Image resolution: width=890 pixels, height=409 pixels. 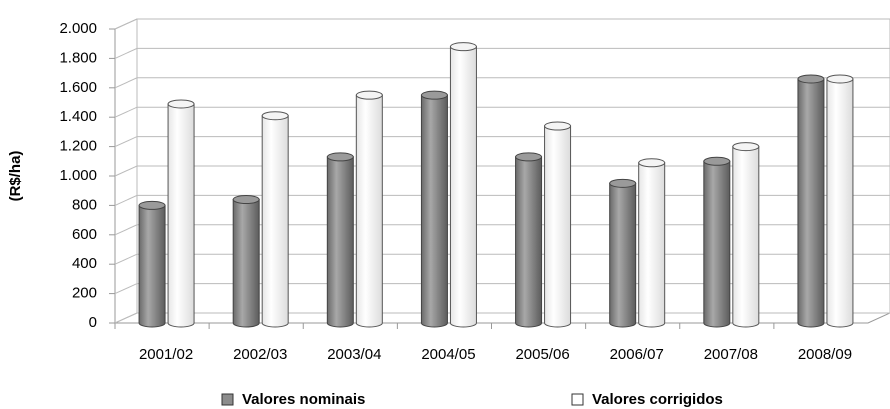 I want to click on y-tick-label: 200, so click(x=84, y=293).